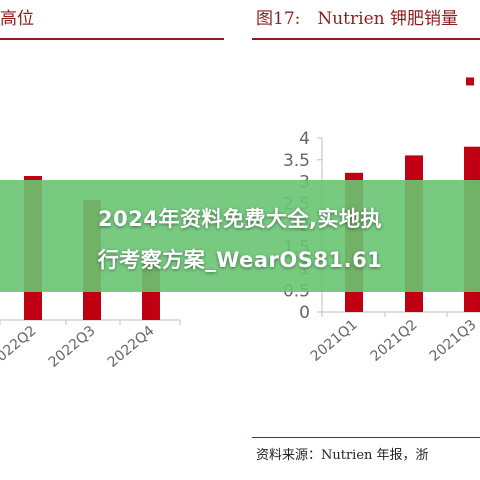  What do you see at coordinates (17, 19) in the screenshot?
I see `left-chart-title: 高位` at bounding box center [17, 19].